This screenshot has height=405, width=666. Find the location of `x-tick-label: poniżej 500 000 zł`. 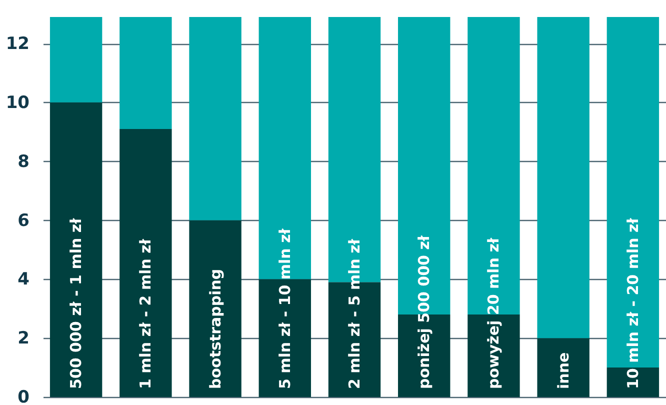

x-tick-label: poniżej 500 000 zł is located at coordinates (424, 312).